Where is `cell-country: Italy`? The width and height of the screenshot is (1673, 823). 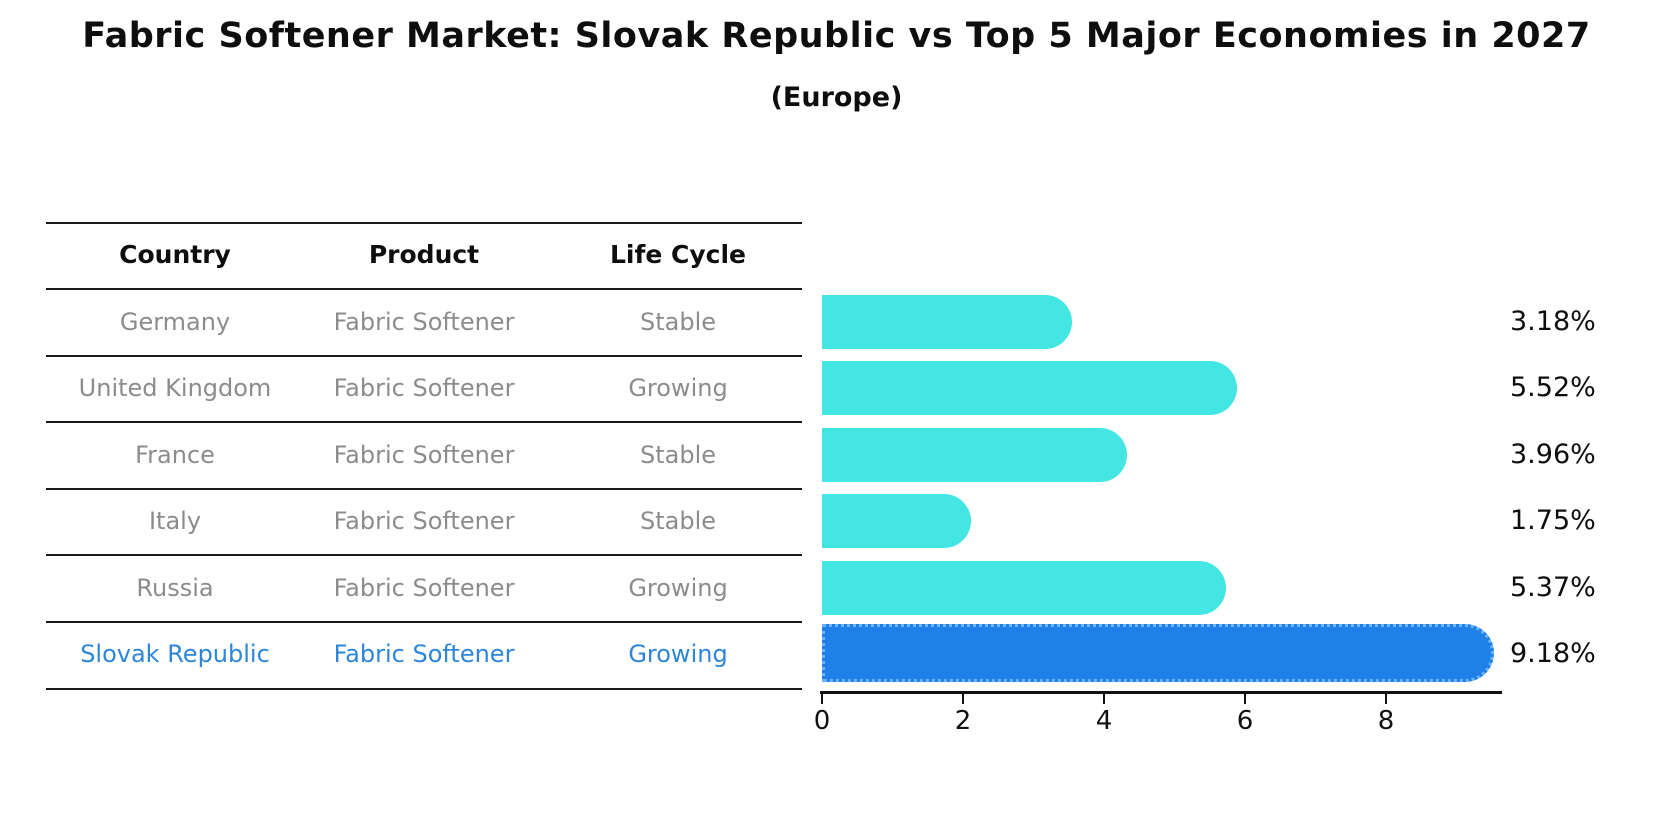 cell-country: Italy is located at coordinates (175, 521).